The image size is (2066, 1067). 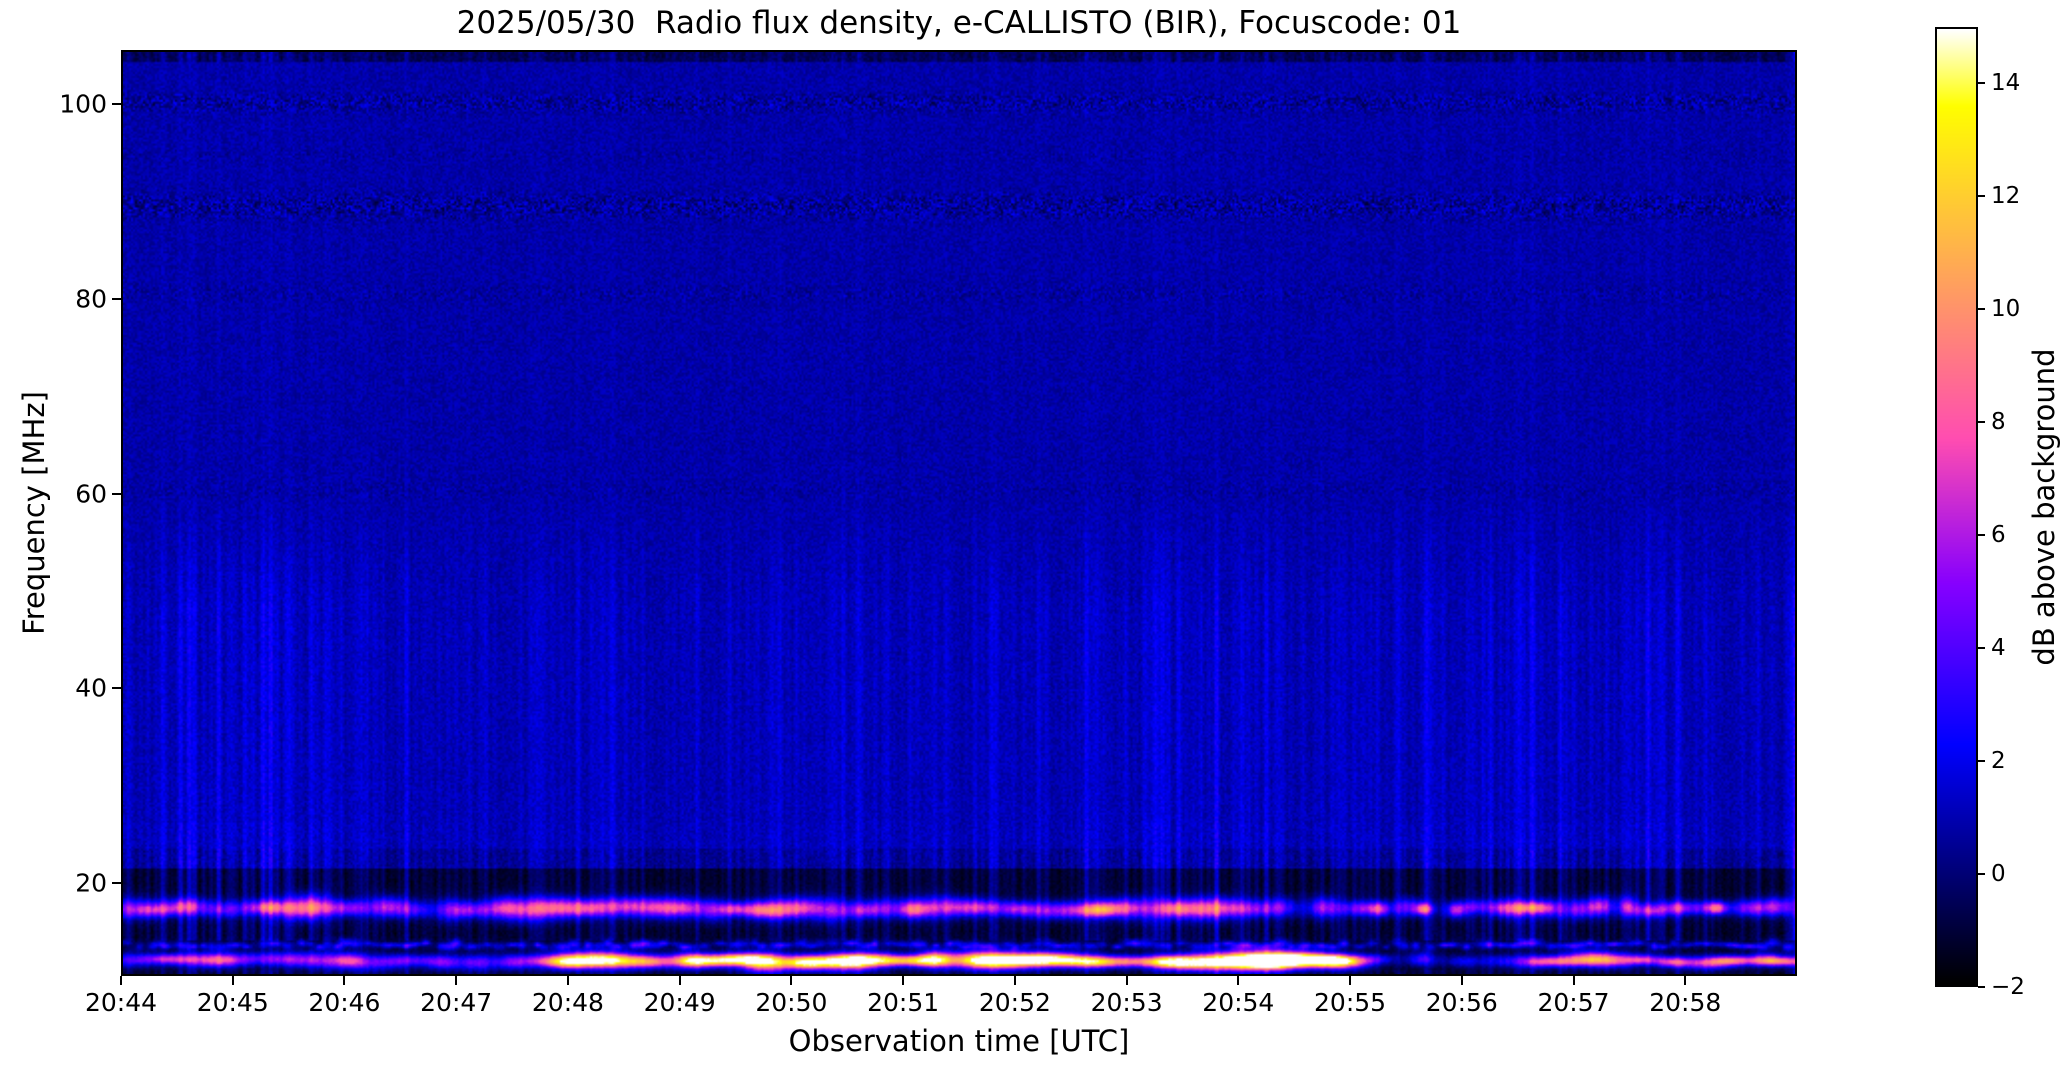 What do you see at coordinates (34, 513) in the screenshot?
I see `y-axis-label: Frequency [MHz]` at bounding box center [34, 513].